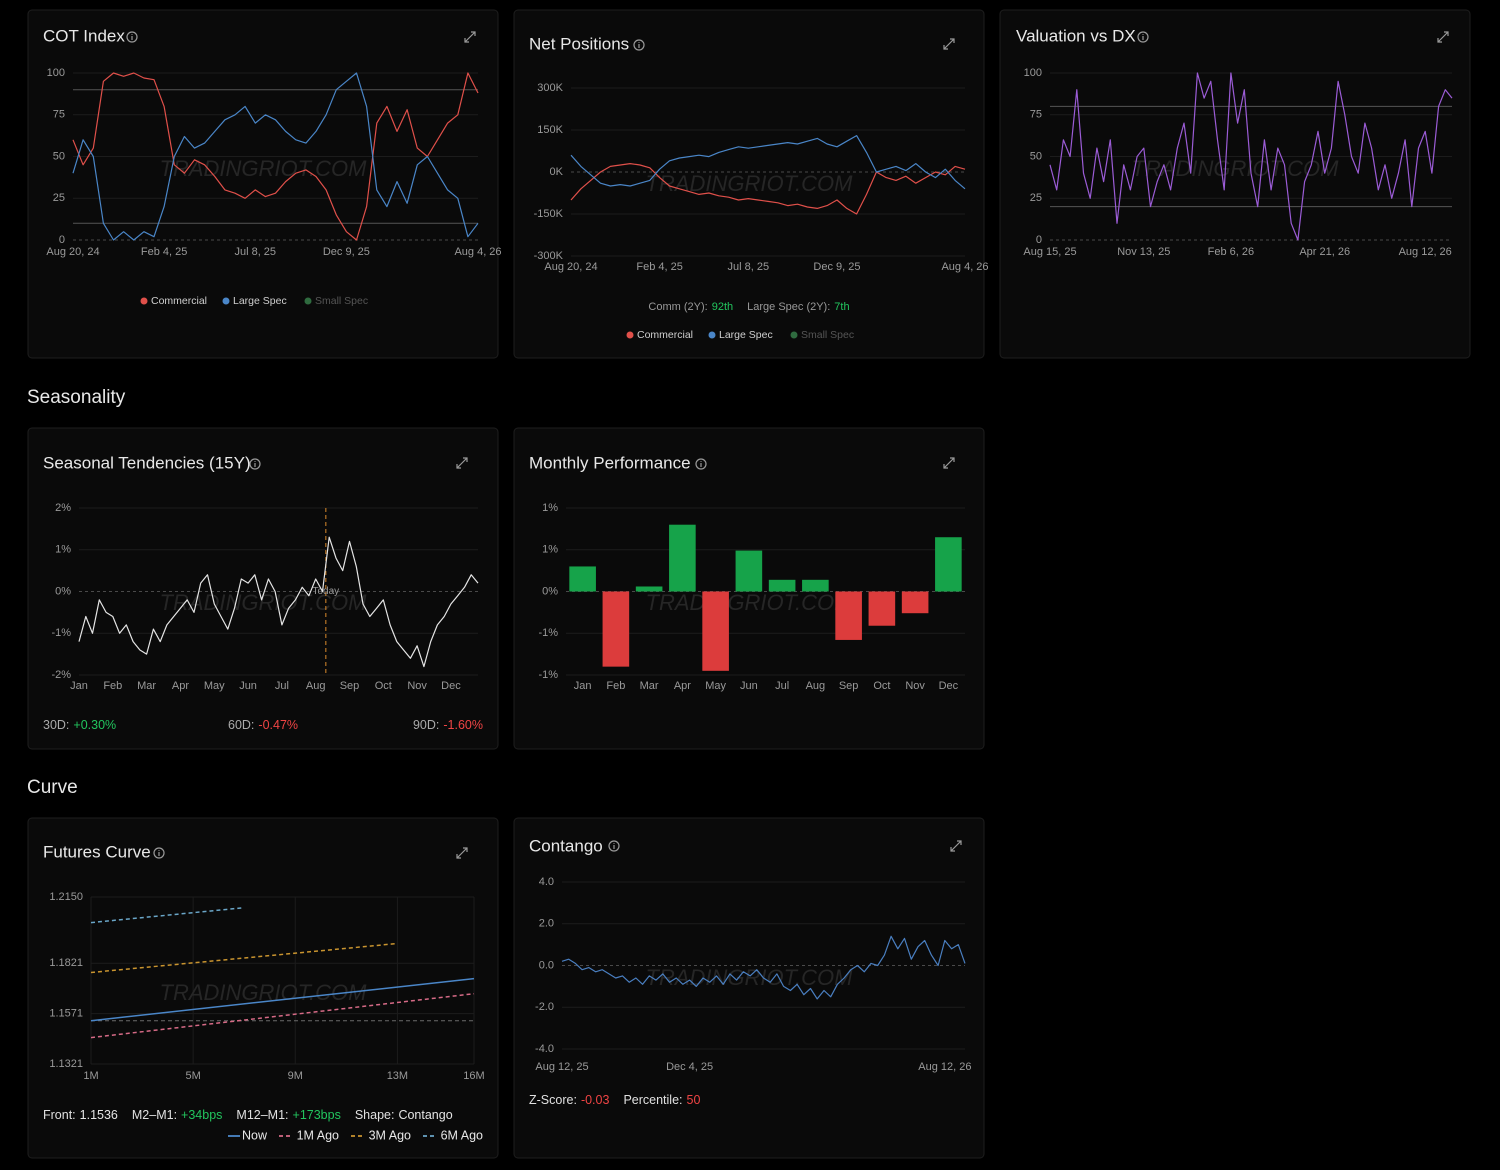 Image resolution: width=1500 pixels, height=1170 pixels. What do you see at coordinates (263, 725) in the screenshot?
I see `stat: 60D: -0.47%` at bounding box center [263, 725].